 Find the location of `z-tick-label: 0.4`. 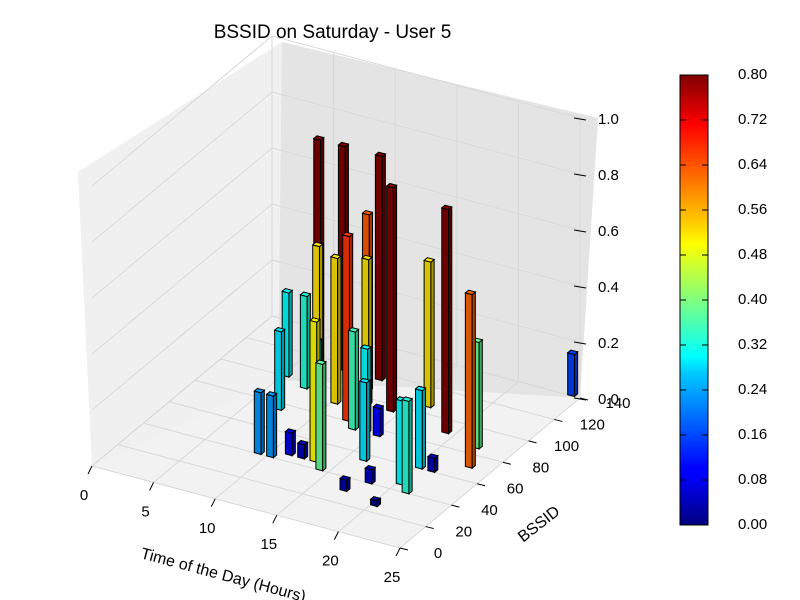

z-tick-label: 0.4 is located at coordinates (608, 287).